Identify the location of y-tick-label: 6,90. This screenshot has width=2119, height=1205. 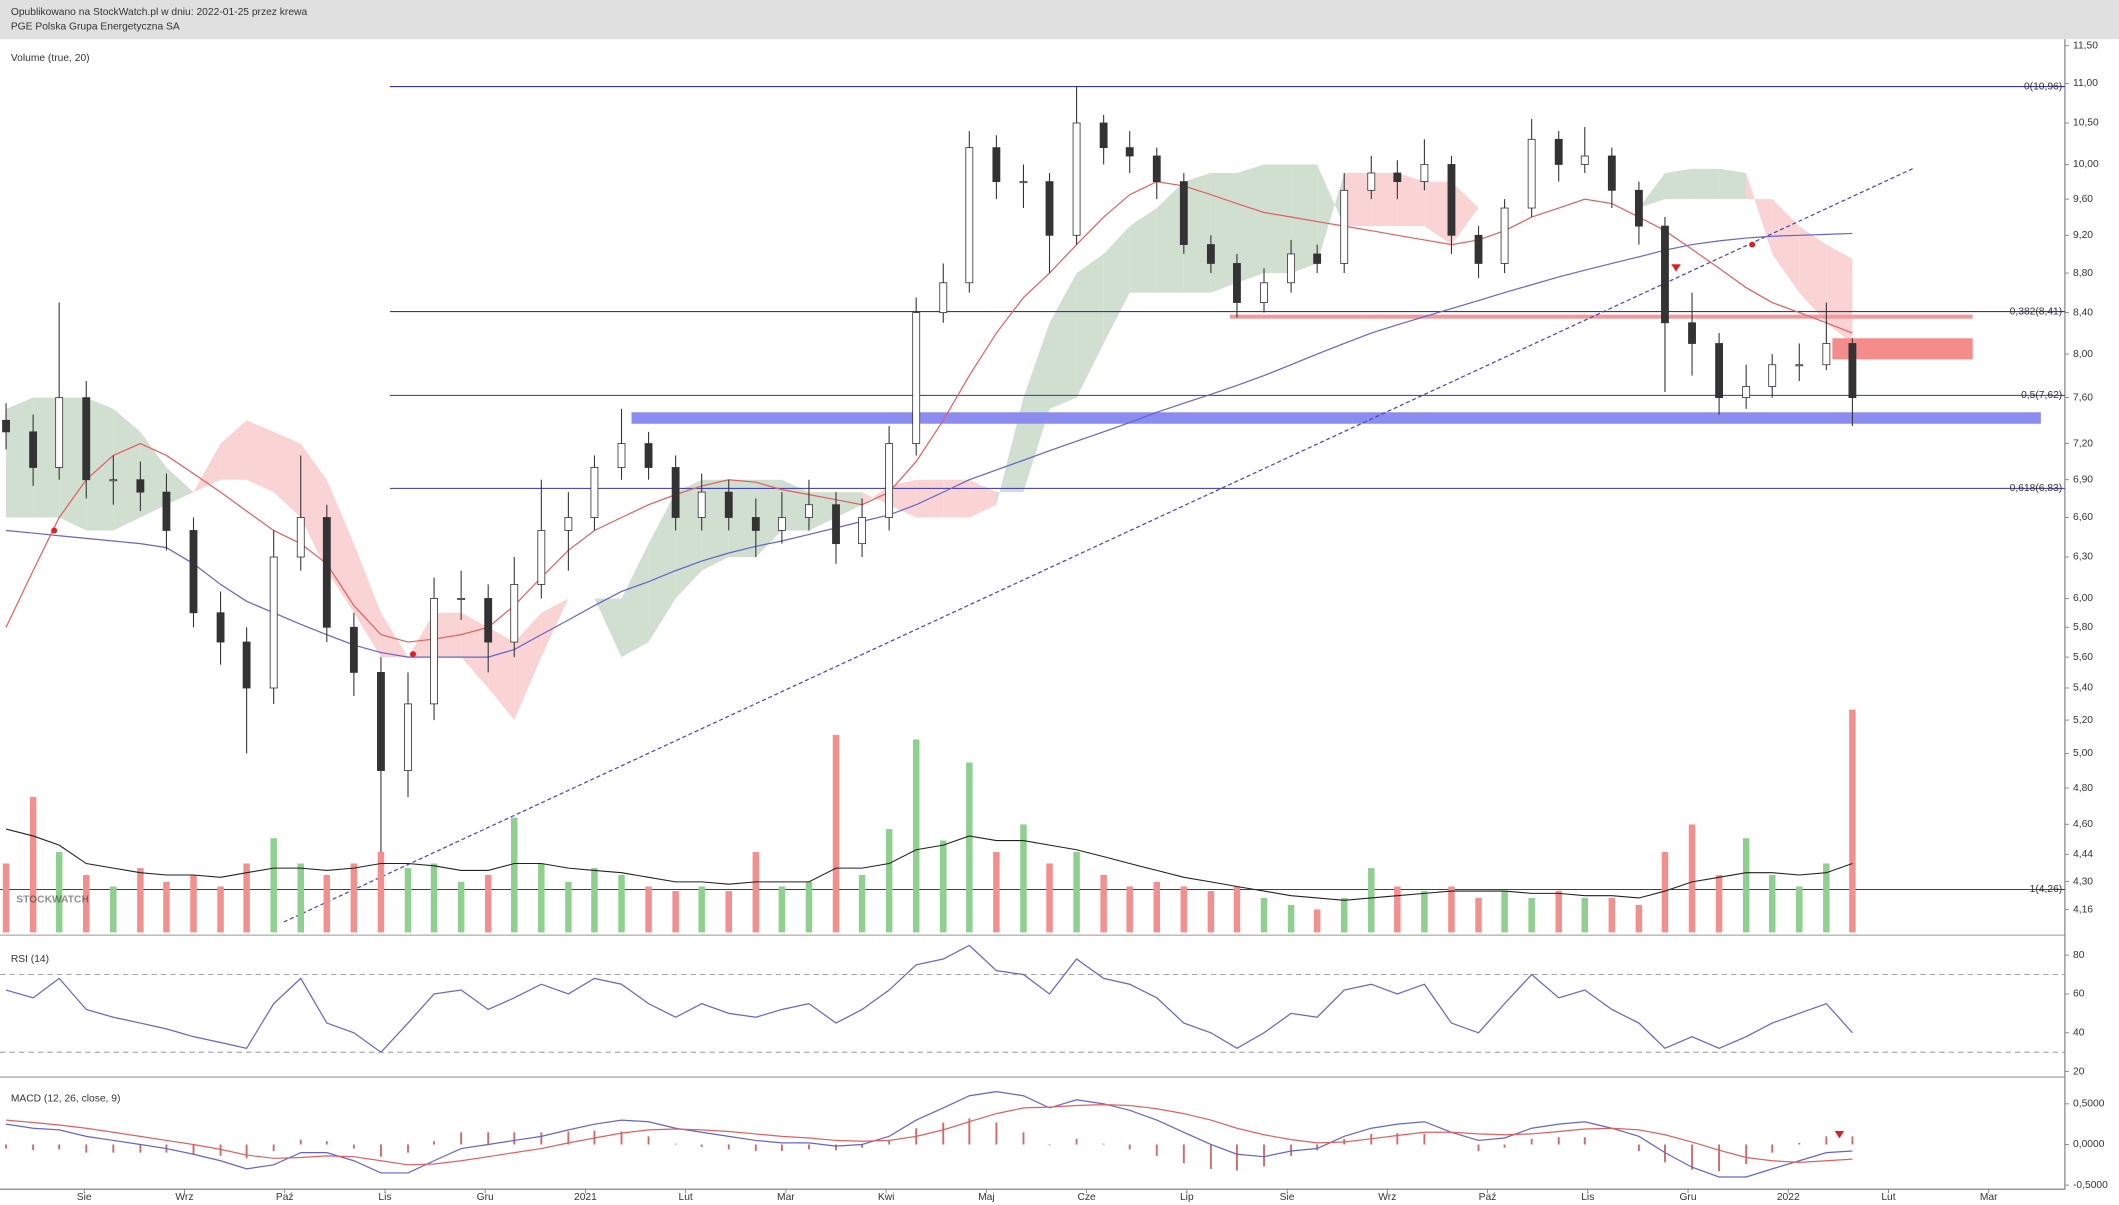
(2083, 479).